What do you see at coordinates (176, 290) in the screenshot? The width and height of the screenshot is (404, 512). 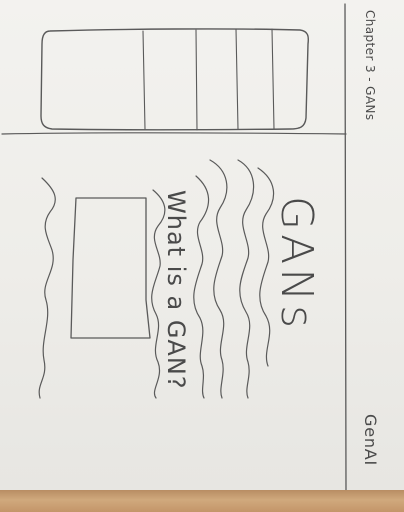 I see `slide-subtitle: What is a GAN?` at bounding box center [176, 290].